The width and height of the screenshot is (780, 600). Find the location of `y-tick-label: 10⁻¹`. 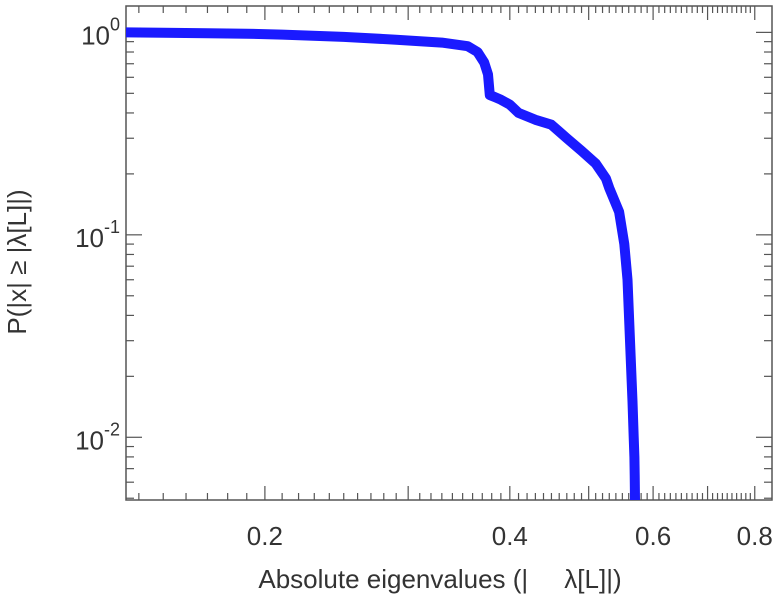

y-tick-label: 10⁻¹ is located at coordinates (97, 235).